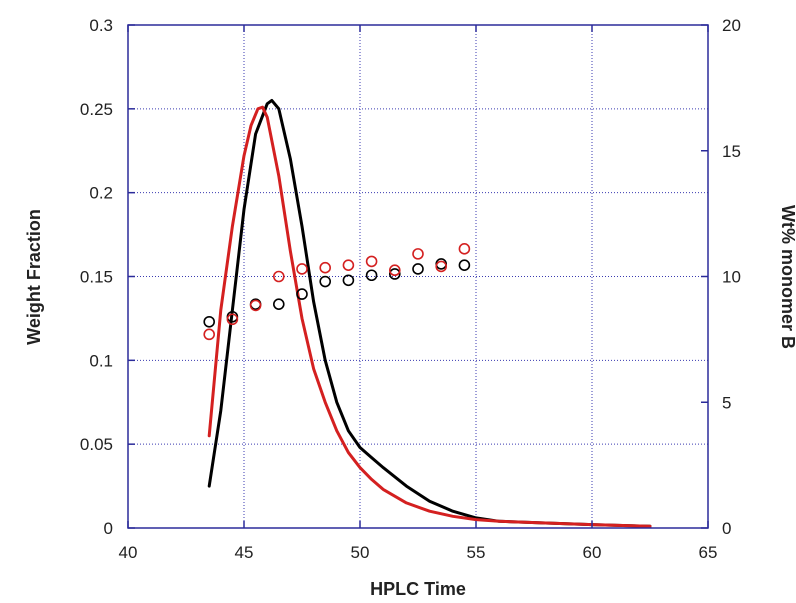  I want to click on y-tick-label: 0.25, so click(96, 109).